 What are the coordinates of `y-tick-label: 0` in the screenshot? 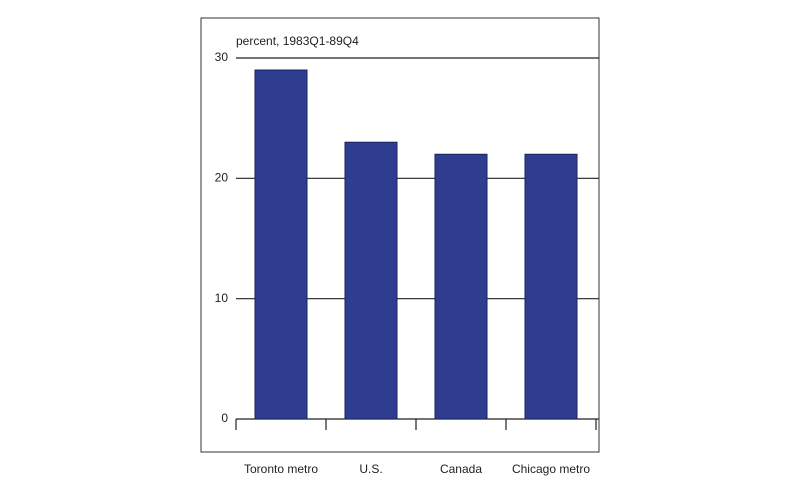 It's located at (224, 418).